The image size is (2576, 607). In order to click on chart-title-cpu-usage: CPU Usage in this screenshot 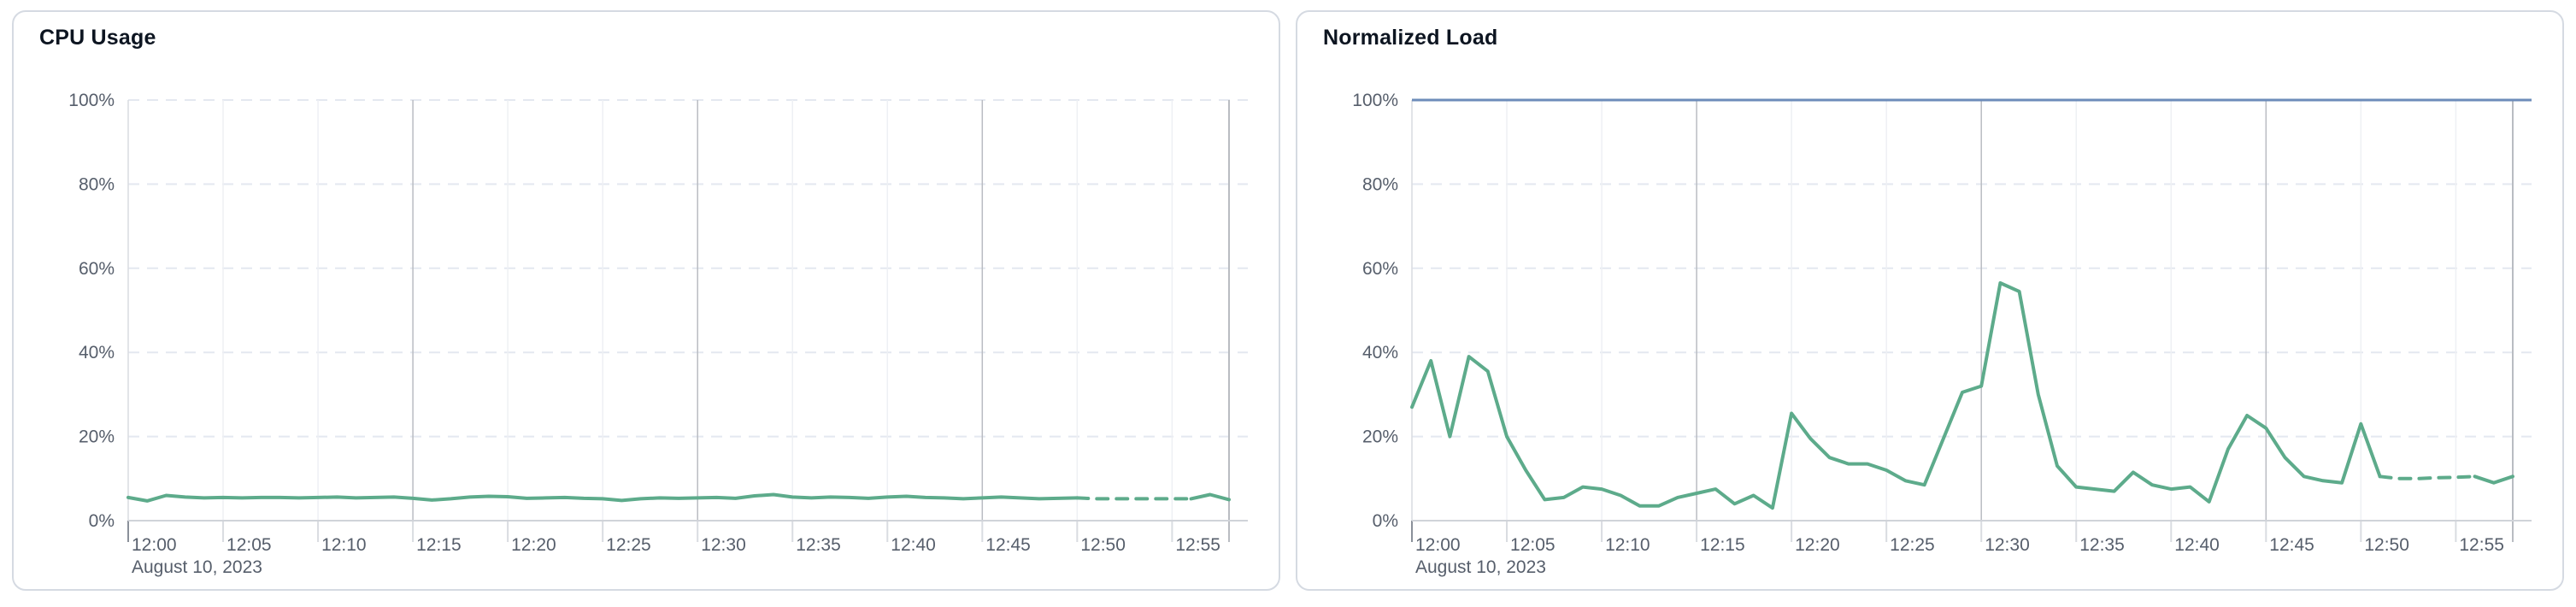, I will do `click(97, 38)`.